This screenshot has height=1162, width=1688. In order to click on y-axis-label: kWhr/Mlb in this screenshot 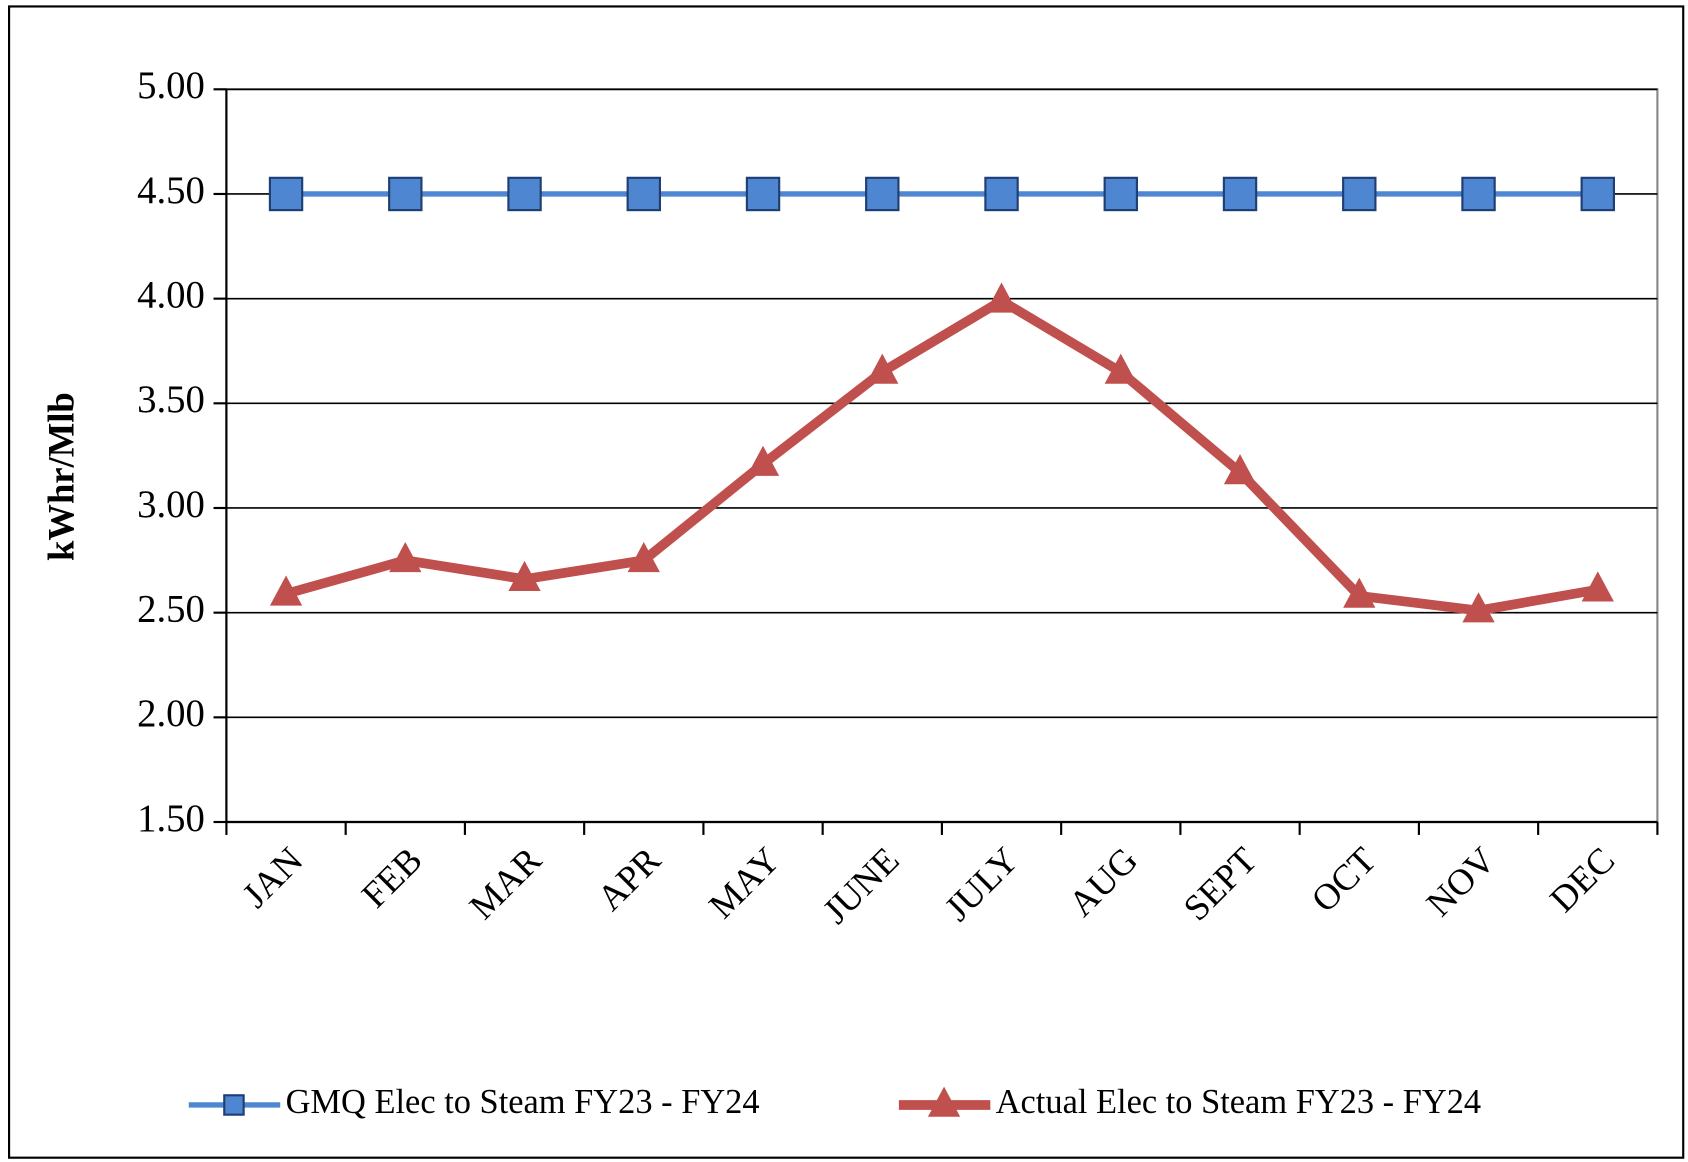, I will do `click(60, 476)`.